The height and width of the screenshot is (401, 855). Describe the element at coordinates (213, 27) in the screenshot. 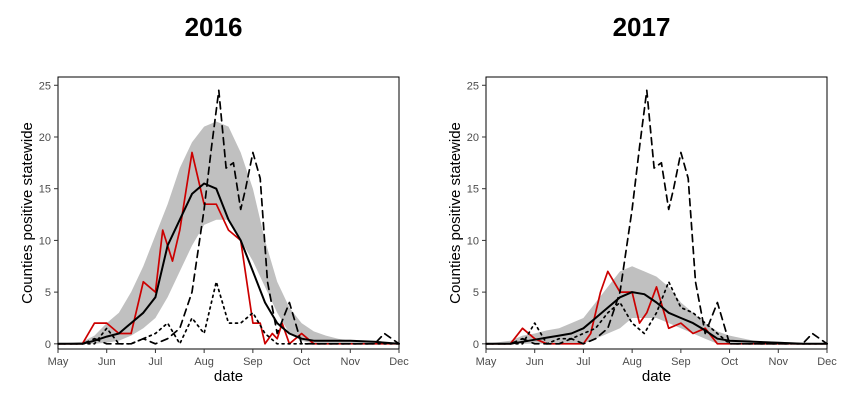

I see `chart-title: 2016` at that location.